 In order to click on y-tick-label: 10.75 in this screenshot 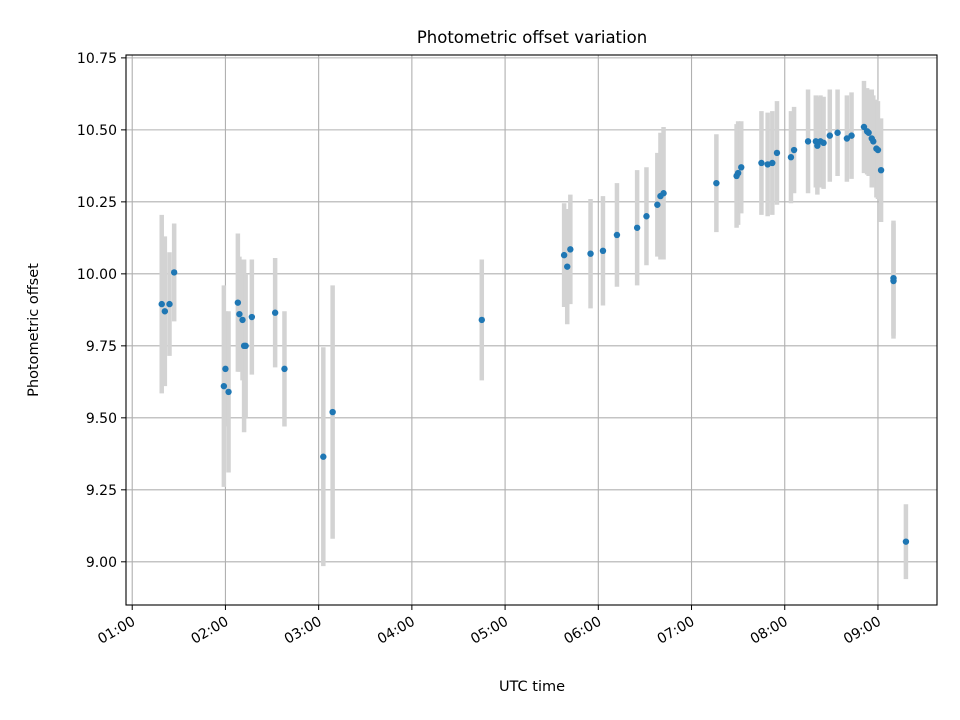, I will do `click(97, 59)`.